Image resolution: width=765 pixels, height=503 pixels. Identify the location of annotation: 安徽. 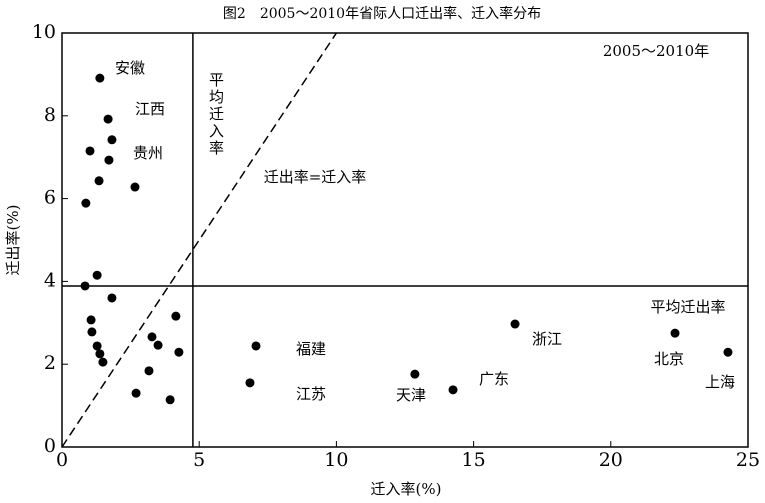
(130, 68).